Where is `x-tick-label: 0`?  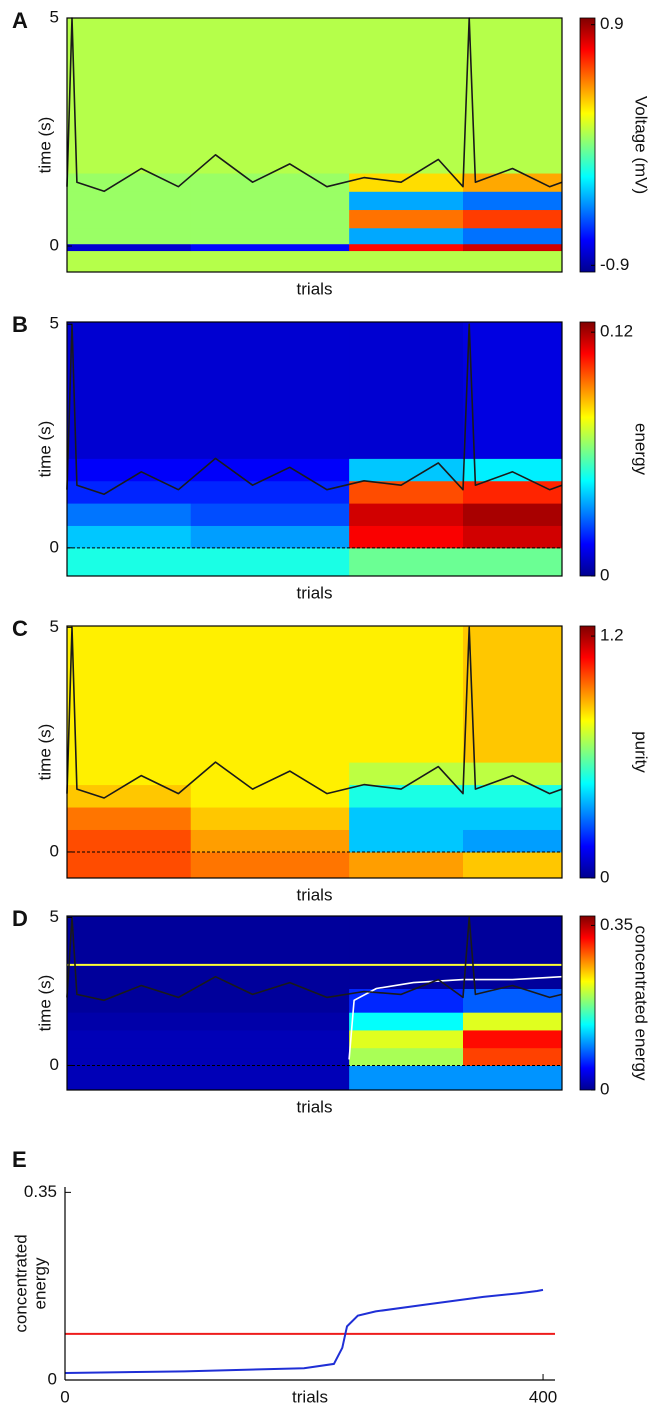
x-tick-label: 0 is located at coordinates (64, 1396).